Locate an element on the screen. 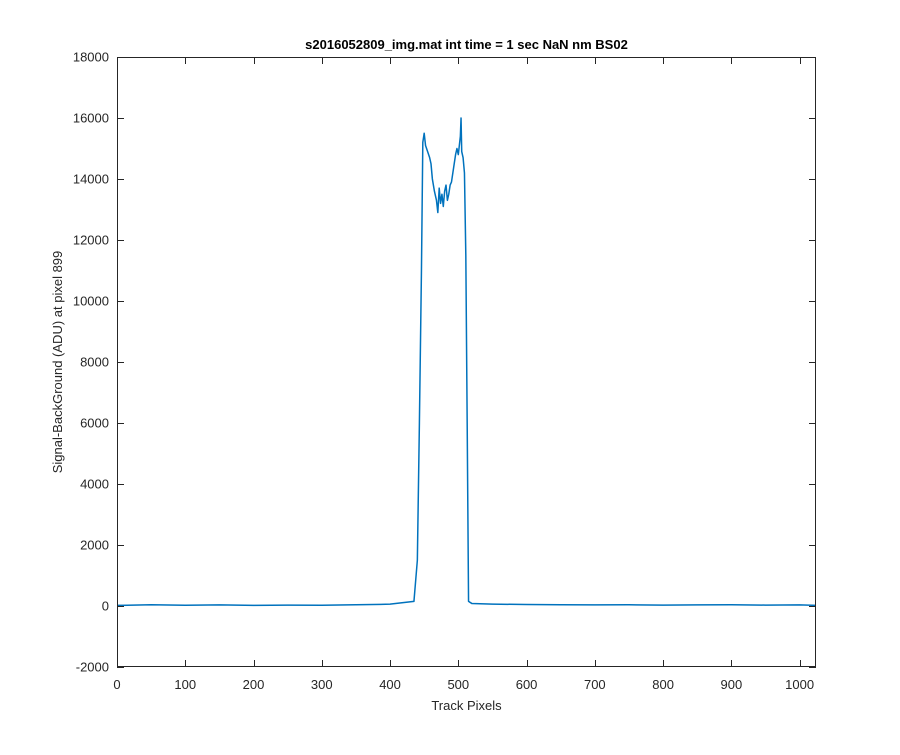 The image size is (900, 755). y-tick-label: -2000 is located at coordinates (92, 667).